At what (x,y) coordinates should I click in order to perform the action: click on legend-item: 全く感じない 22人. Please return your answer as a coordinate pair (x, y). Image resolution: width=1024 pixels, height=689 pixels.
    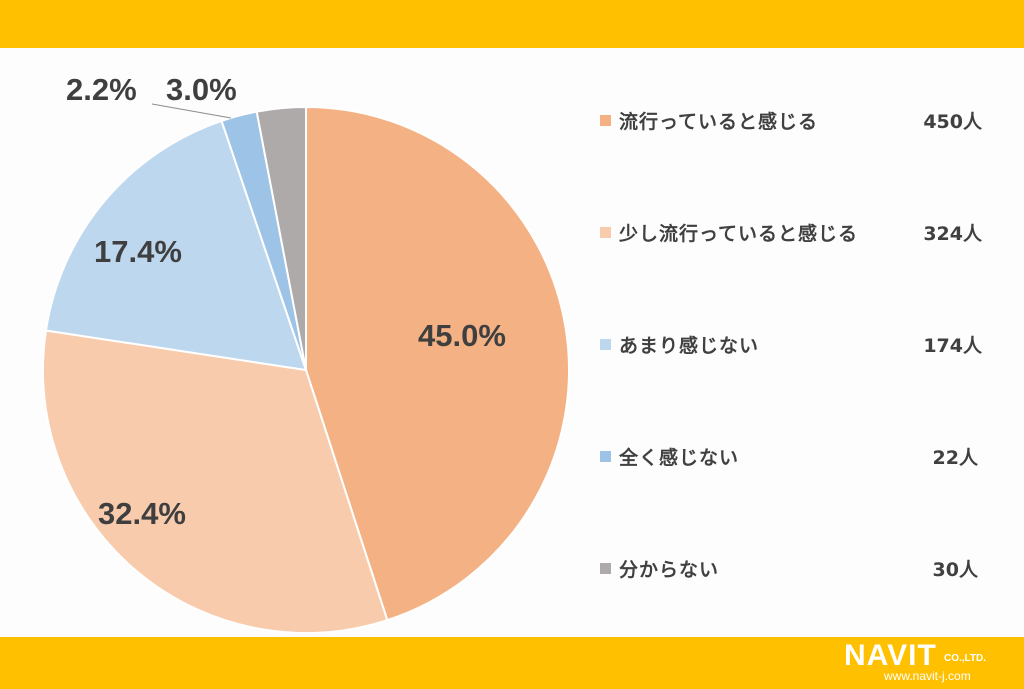
    Looking at the image, I should click on (791, 456).